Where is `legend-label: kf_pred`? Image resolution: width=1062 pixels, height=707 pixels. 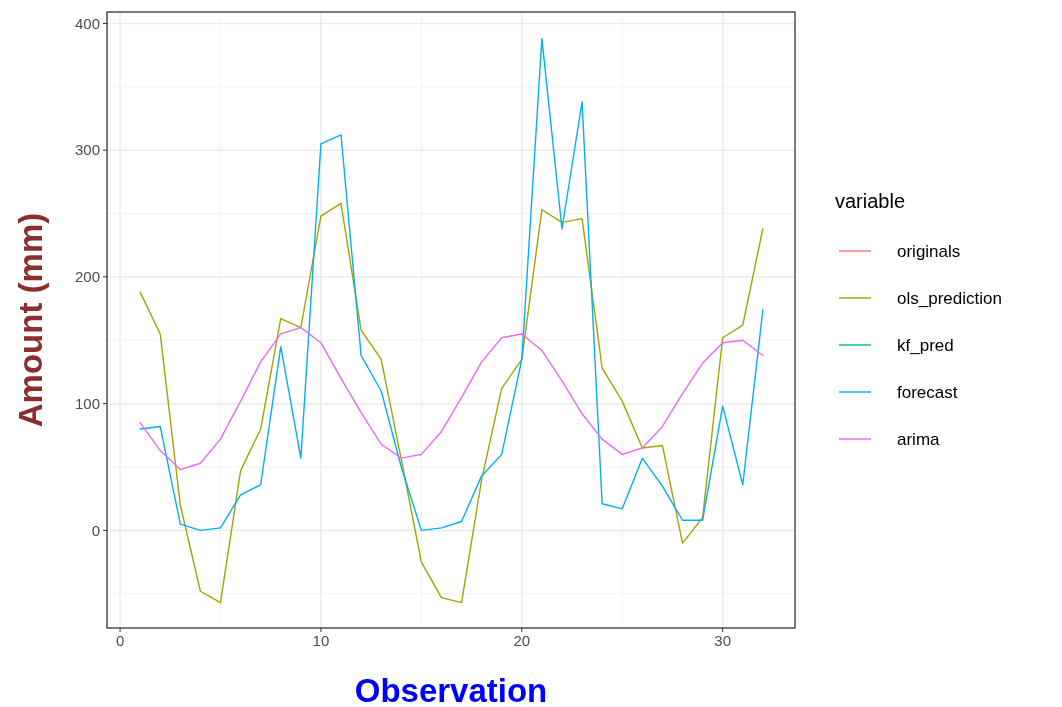
legend-label: kf_pred is located at coordinates (925, 345).